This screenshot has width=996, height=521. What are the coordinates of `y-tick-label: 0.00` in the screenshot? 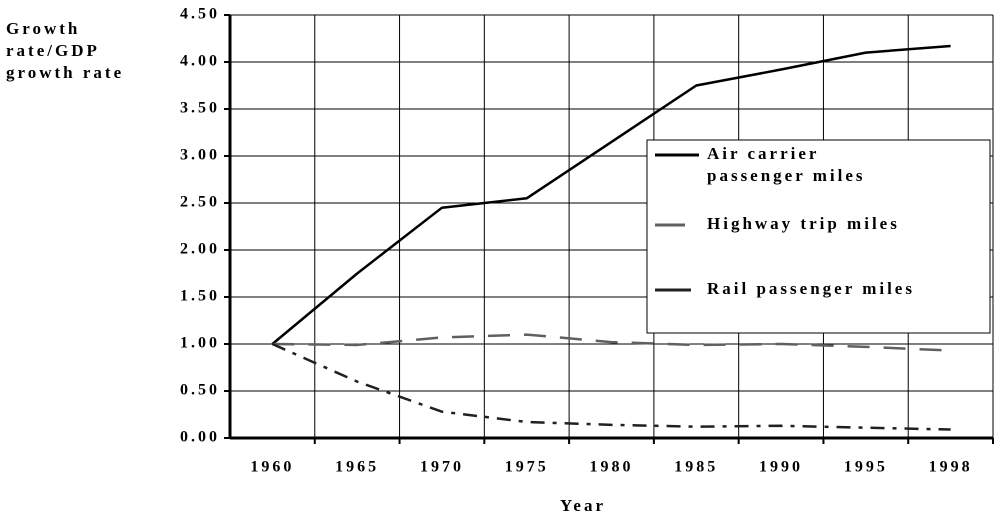 It's located at (200, 437).